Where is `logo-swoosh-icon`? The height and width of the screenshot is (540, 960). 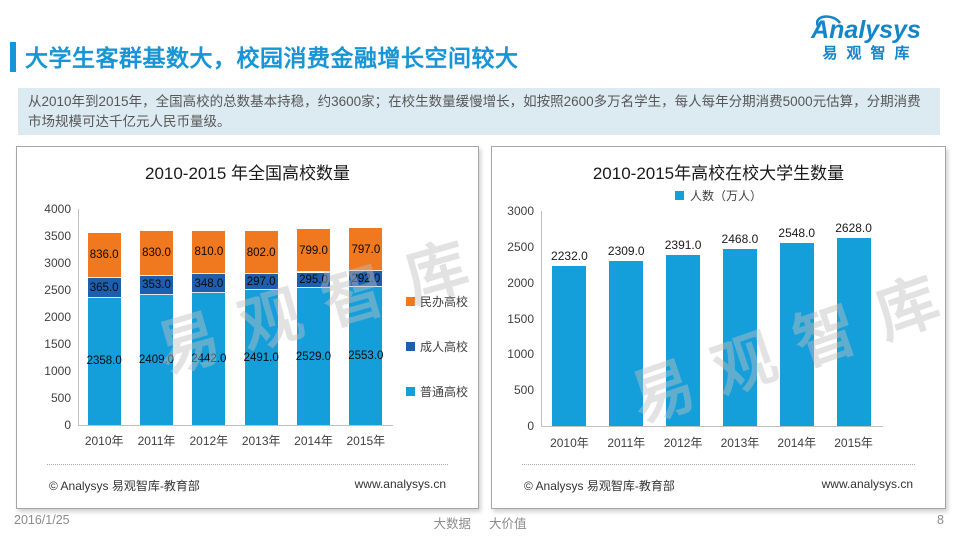 logo-swoosh-icon is located at coordinates (828, 21).